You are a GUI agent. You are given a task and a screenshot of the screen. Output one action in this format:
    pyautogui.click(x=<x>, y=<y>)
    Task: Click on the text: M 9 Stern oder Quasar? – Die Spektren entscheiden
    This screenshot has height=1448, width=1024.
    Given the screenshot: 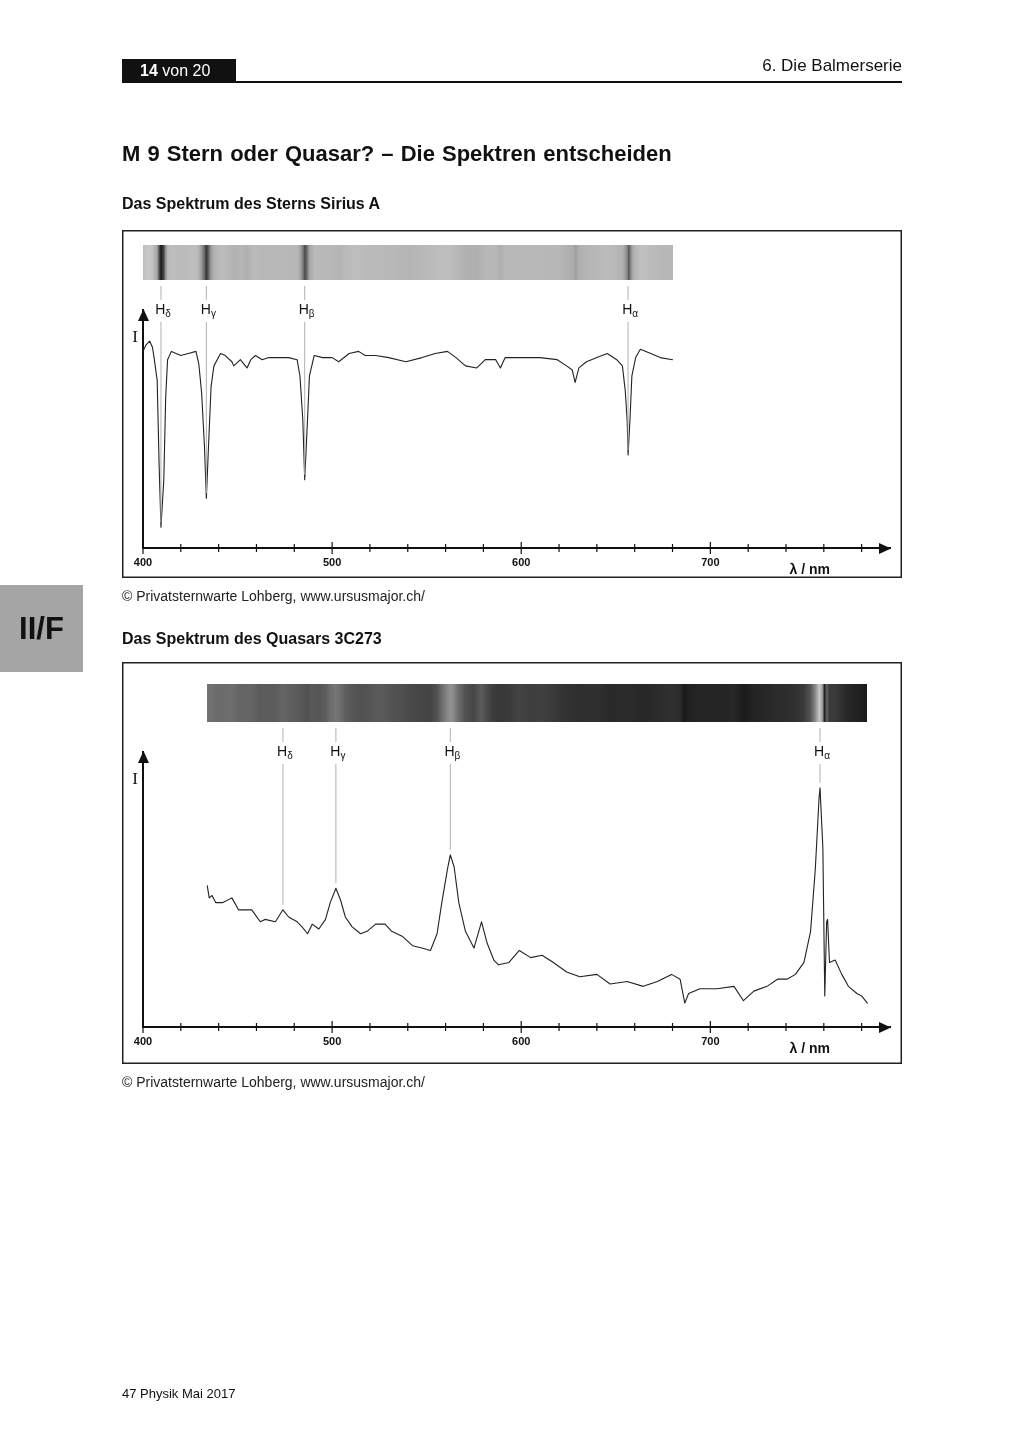 What is the action you would take?
    pyautogui.click(x=397, y=154)
    